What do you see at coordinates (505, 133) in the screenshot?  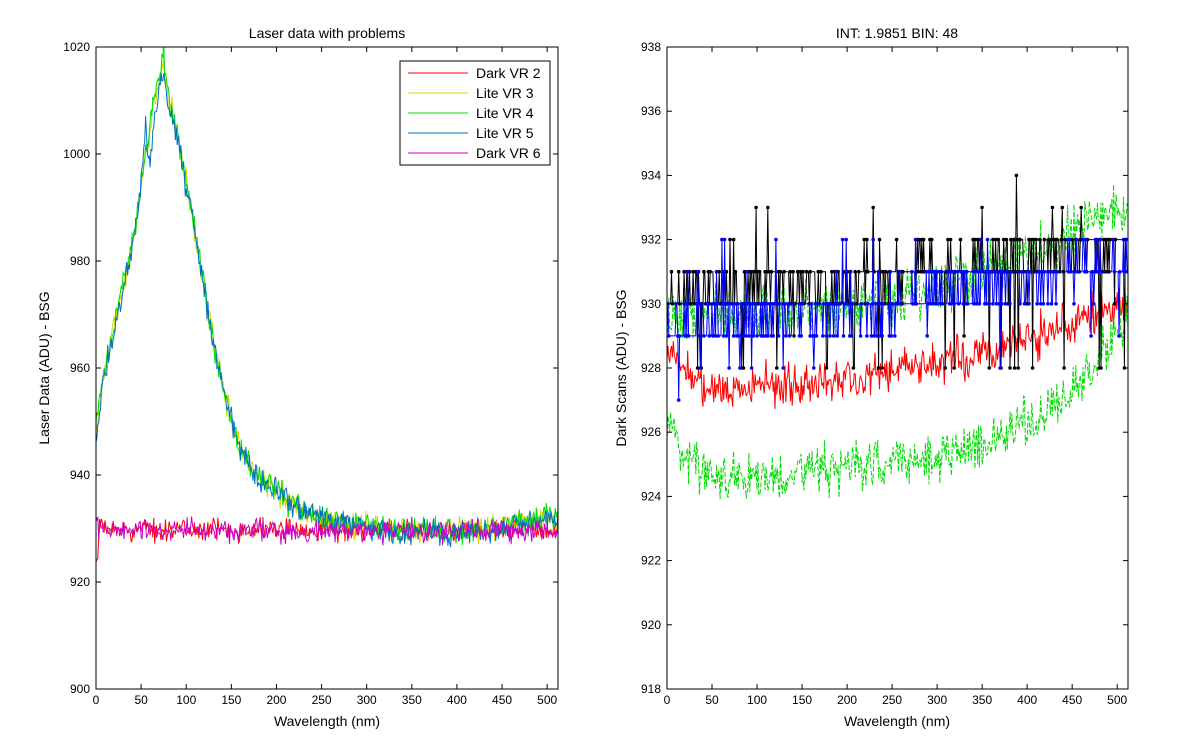 I see `legend-label: Lite VR 5` at bounding box center [505, 133].